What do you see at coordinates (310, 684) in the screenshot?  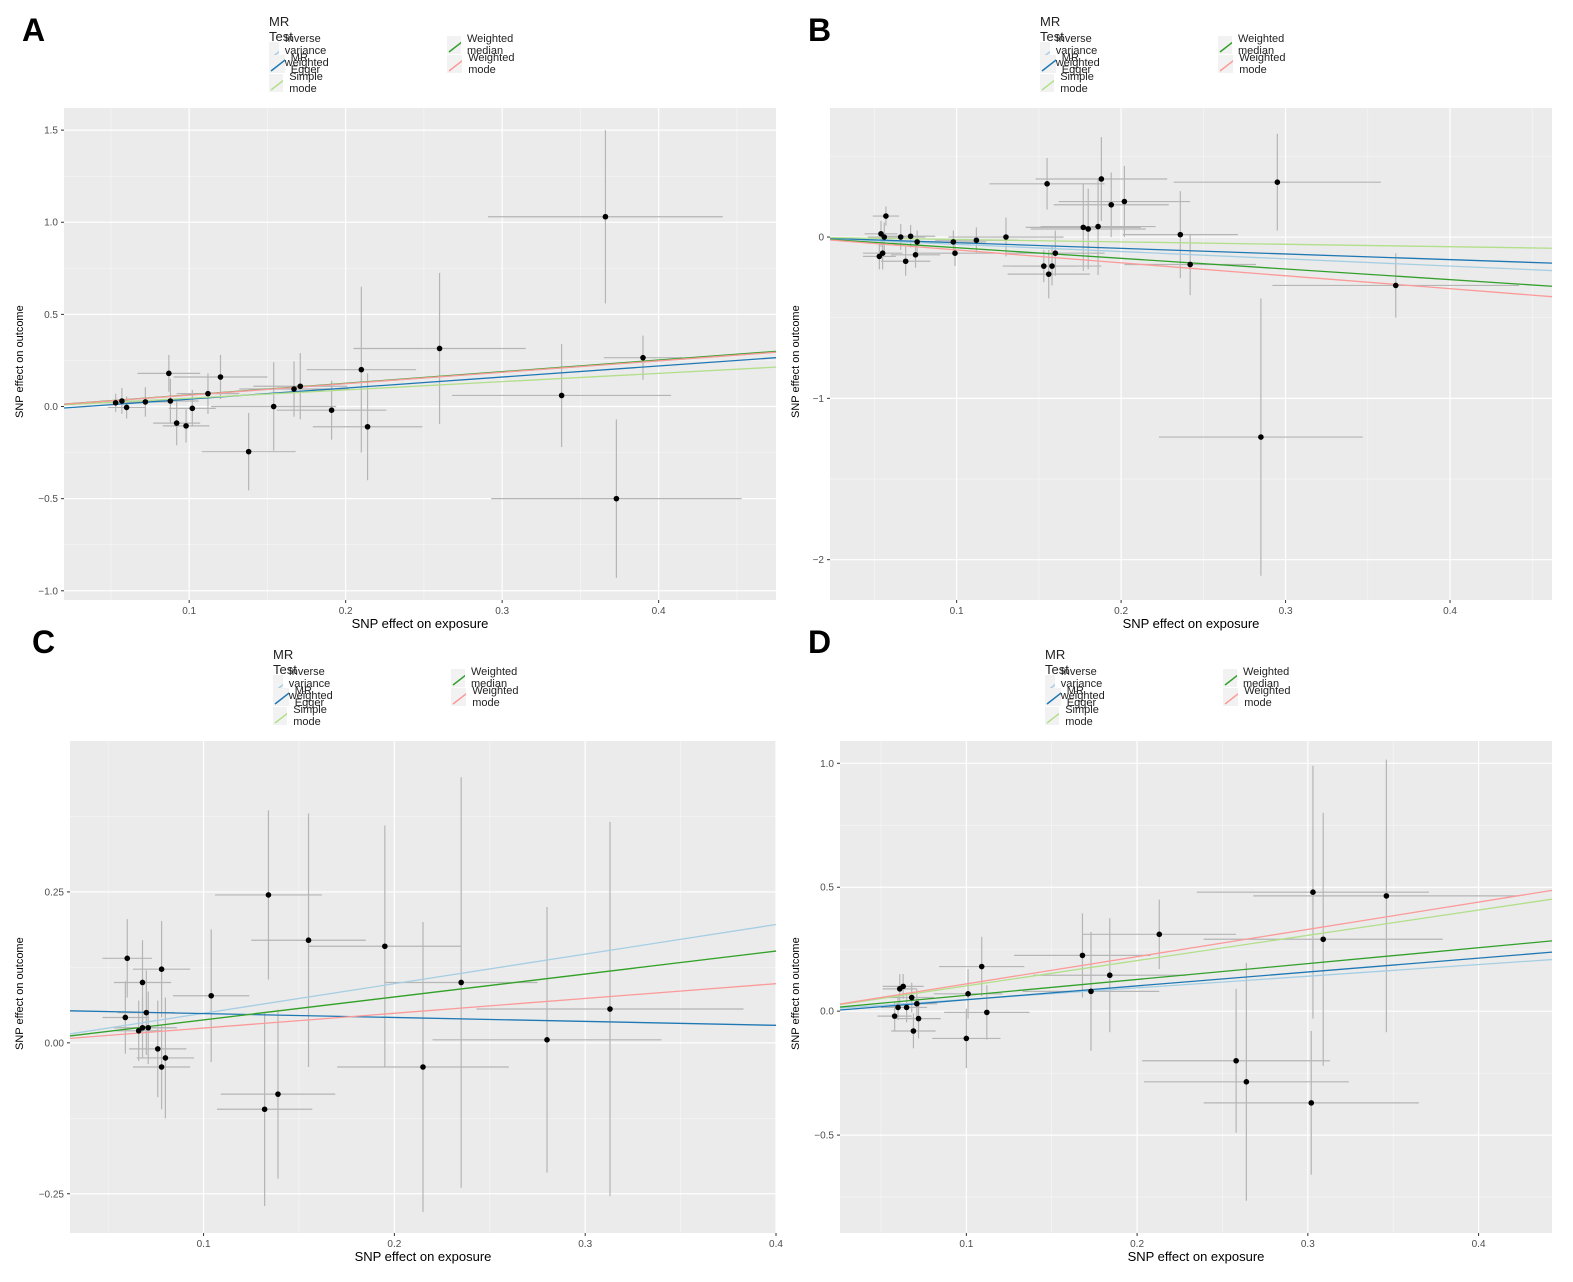 I see `legend-label: Inverse variance weighted` at bounding box center [310, 684].